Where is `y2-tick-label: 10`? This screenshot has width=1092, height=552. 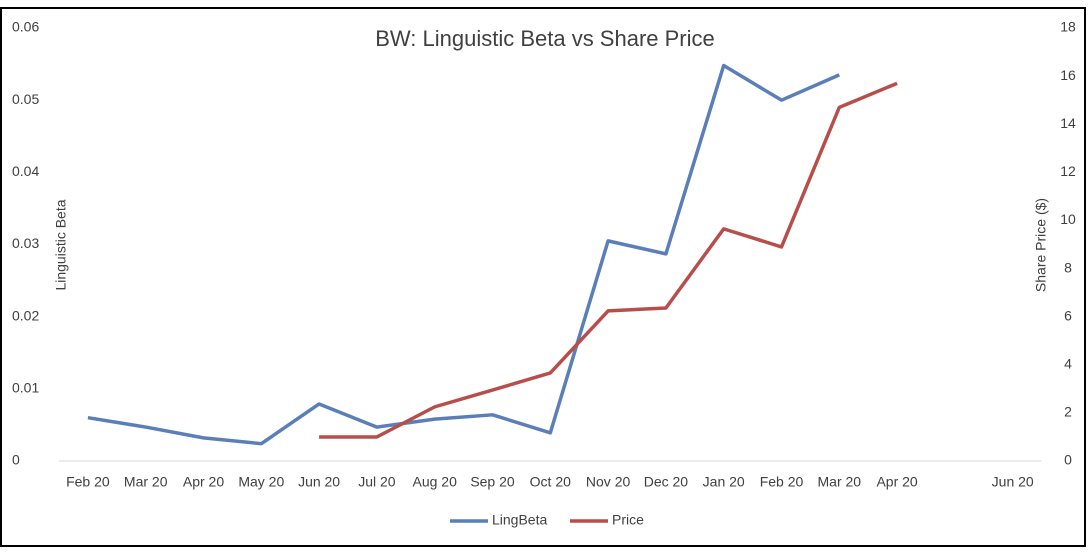 y2-tick-label: 10 is located at coordinates (1068, 219).